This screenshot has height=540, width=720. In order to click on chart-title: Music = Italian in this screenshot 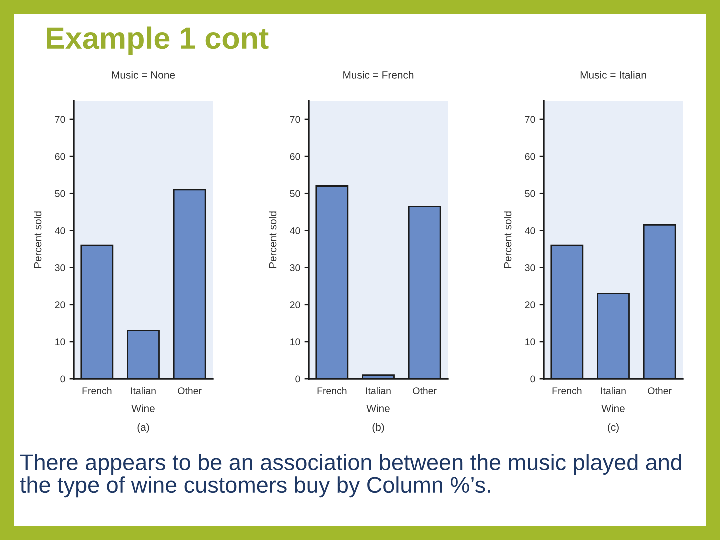, I will do `click(613, 75)`.